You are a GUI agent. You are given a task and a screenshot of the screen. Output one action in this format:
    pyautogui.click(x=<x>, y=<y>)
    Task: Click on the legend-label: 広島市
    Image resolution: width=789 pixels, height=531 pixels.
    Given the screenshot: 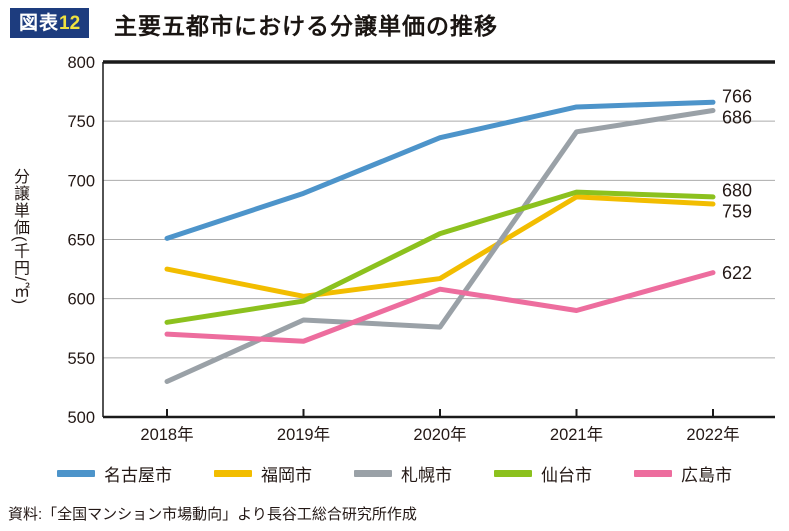 What is the action you would take?
    pyautogui.click(x=706, y=475)
    